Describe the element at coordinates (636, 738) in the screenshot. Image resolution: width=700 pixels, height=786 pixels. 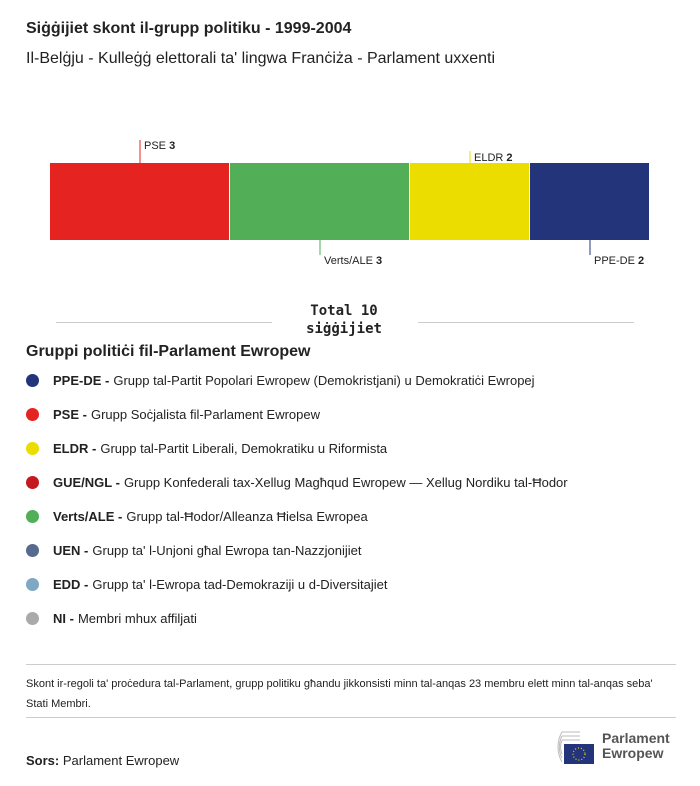
I see `logo-text-line1: Parlament` at that location.